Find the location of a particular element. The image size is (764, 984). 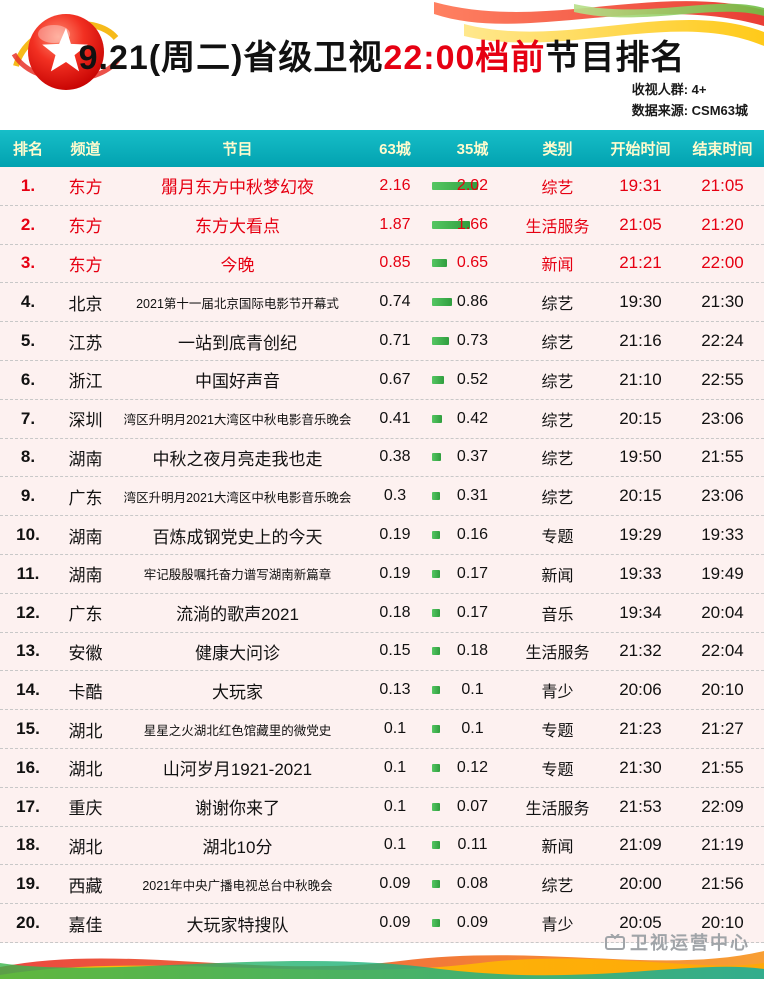

star-logo is located at coordinates (66, 52).